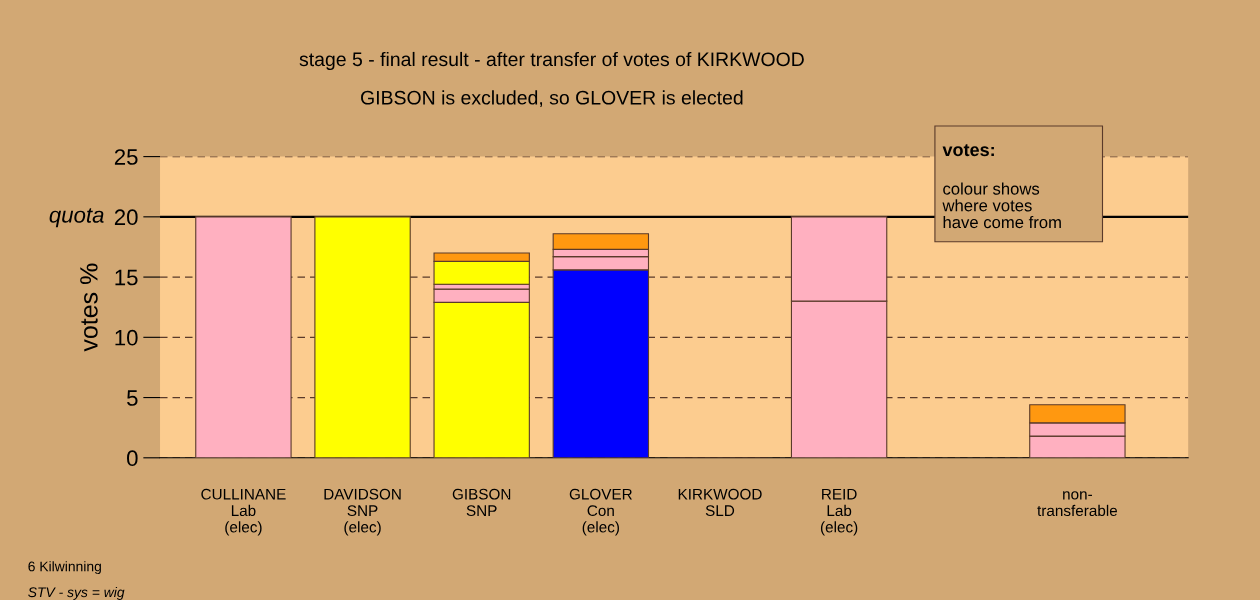  I want to click on text: votes:, so click(968, 150).